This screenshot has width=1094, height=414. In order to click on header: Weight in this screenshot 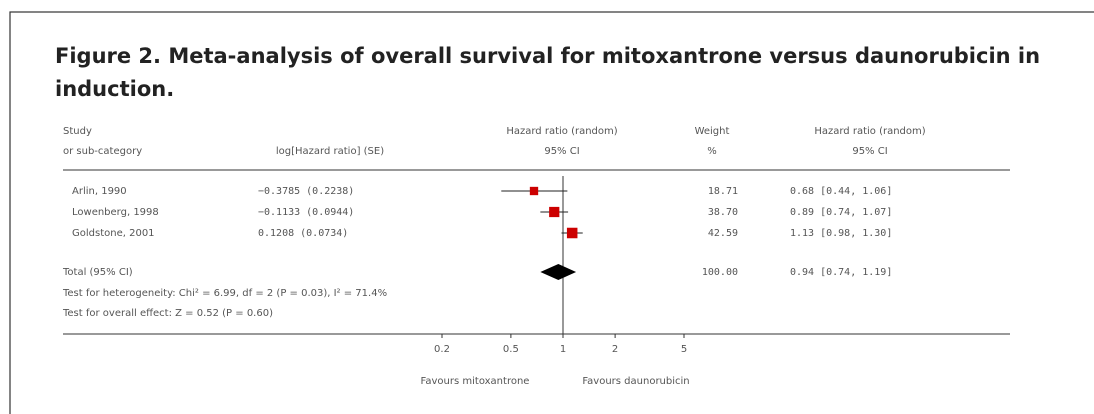, I will do `click(712, 131)`.